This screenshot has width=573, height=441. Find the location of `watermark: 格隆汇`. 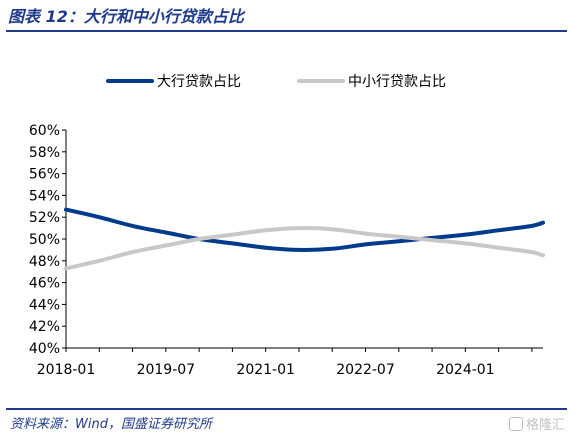

watermark: 格隆汇 is located at coordinates (536, 423).